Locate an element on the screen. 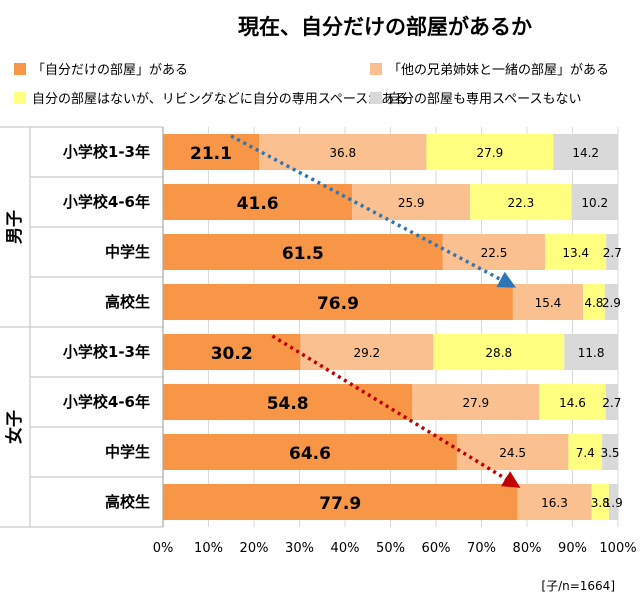 The image size is (640, 598). legend-label-2: 「他の兄弟姉妹と一緒の部屋」がある is located at coordinates (498, 70).